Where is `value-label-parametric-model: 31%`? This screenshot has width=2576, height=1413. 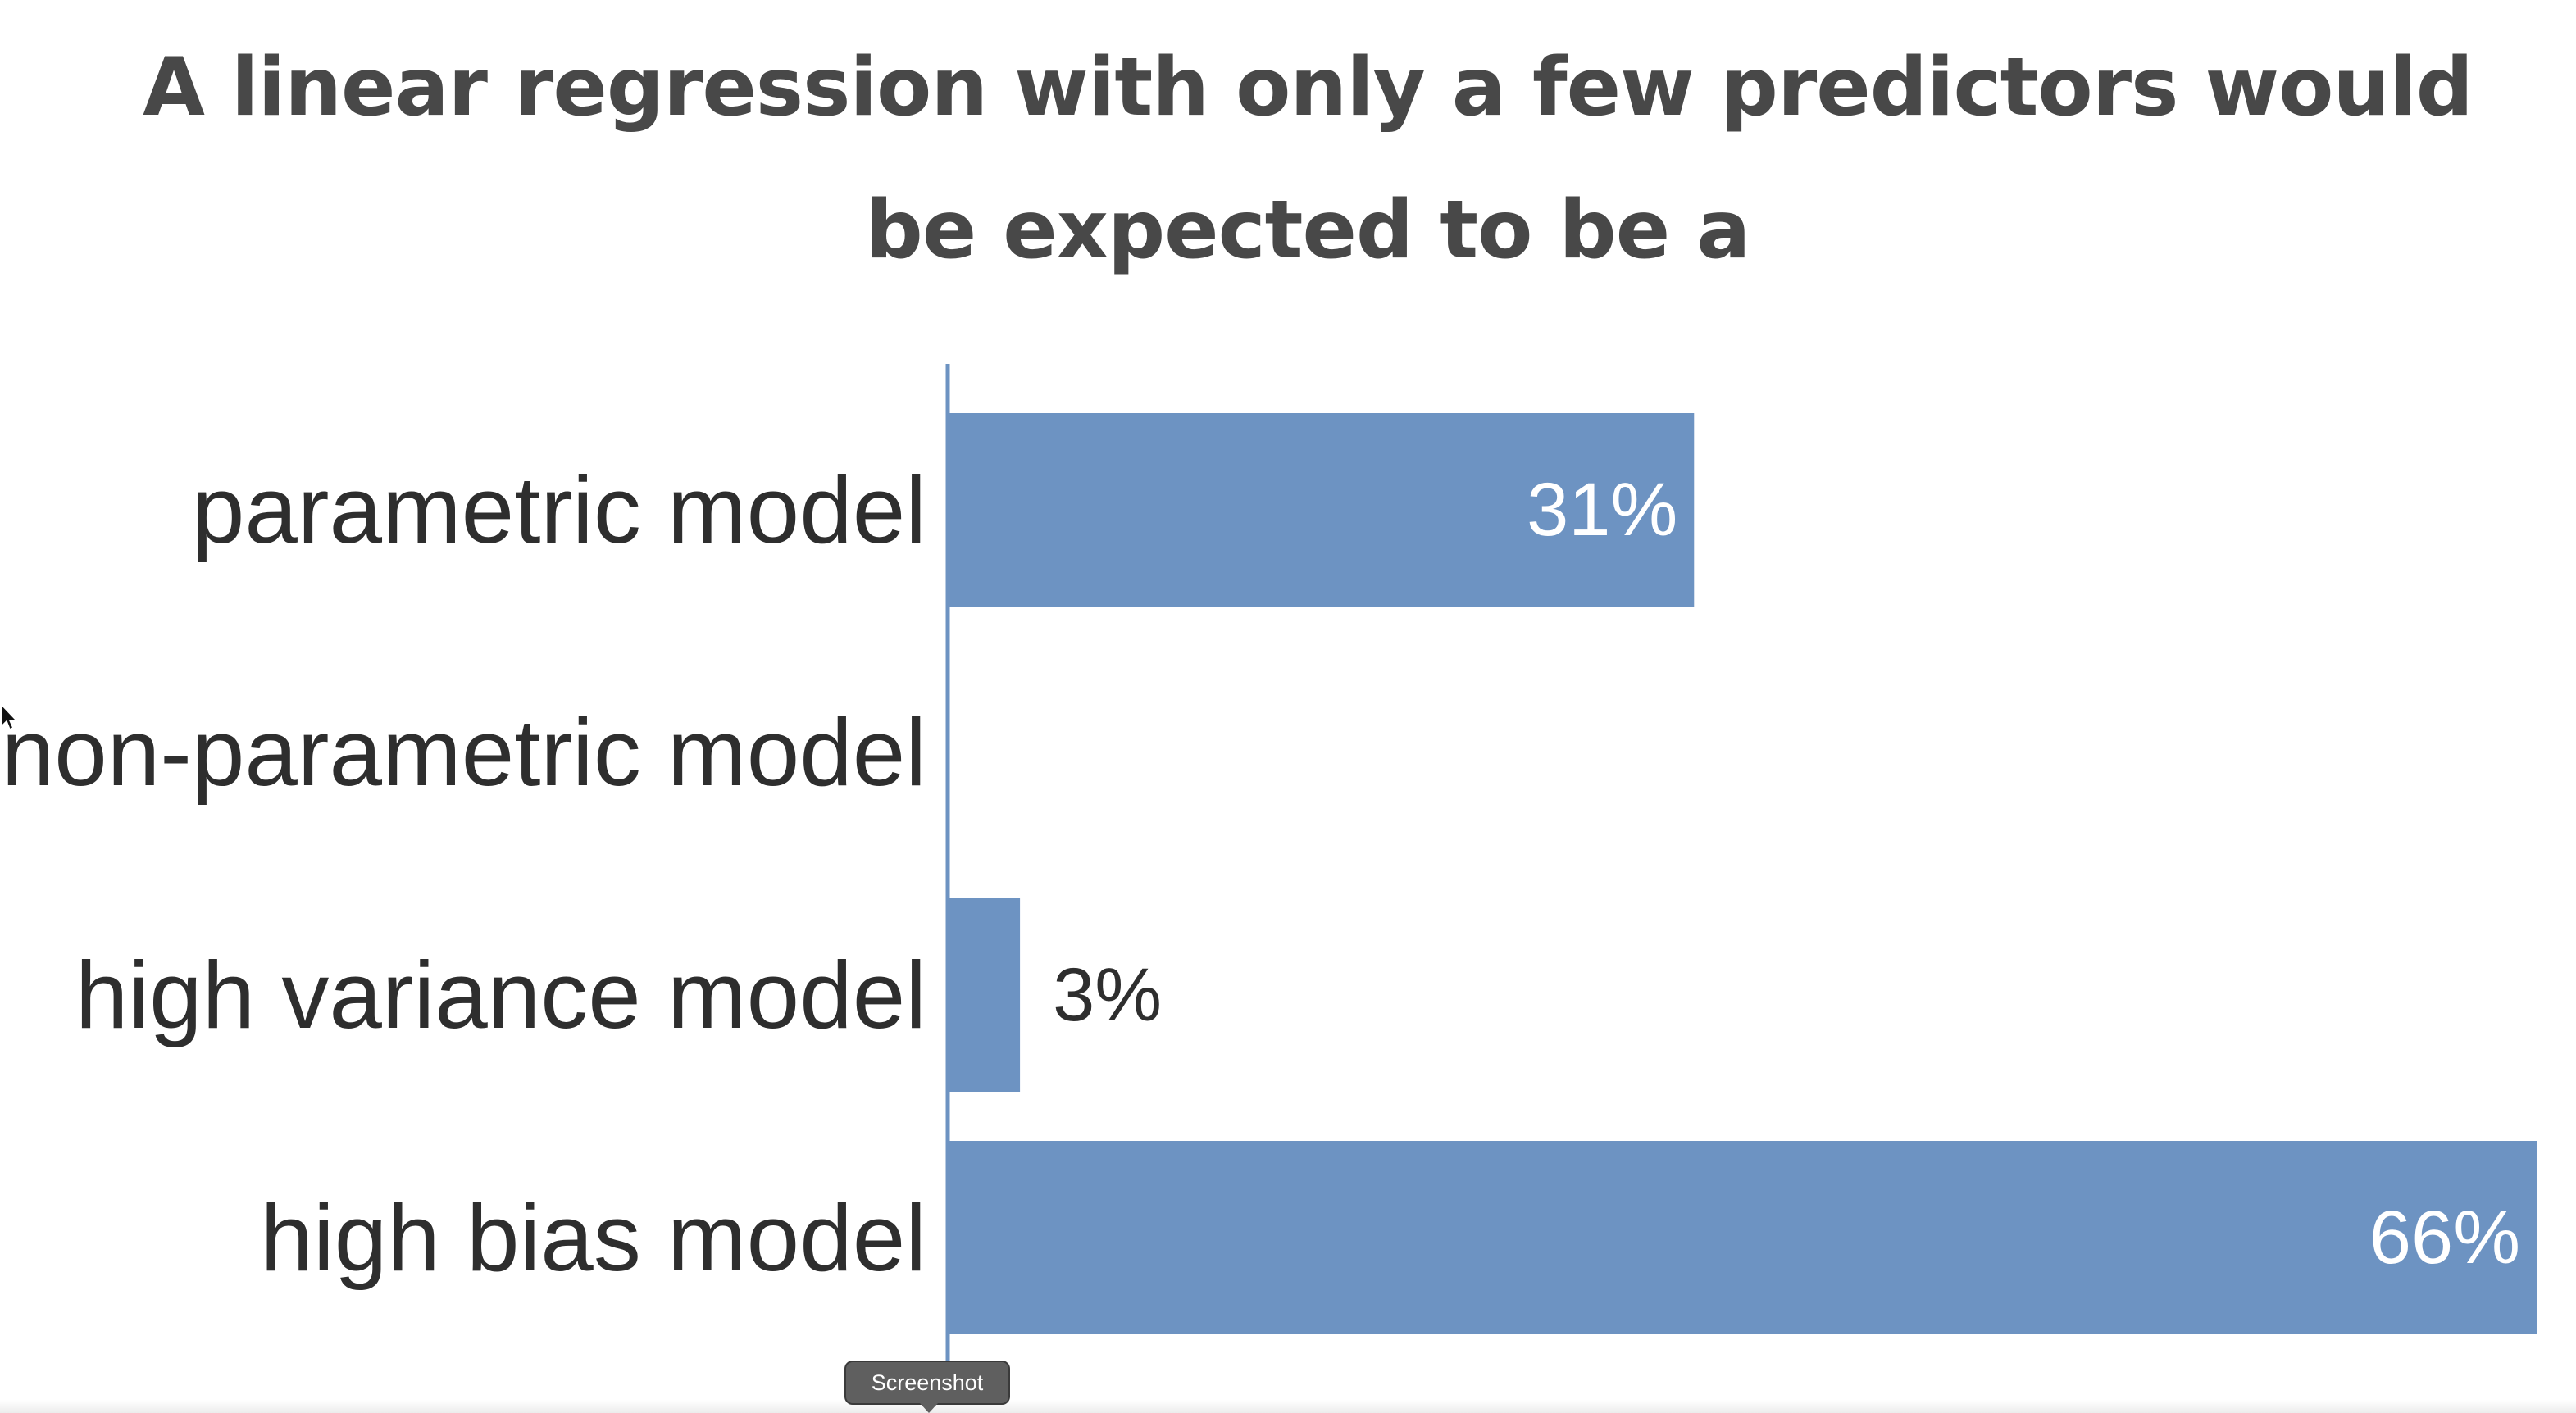 value-label-parametric-model: 31% is located at coordinates (1602, 510).